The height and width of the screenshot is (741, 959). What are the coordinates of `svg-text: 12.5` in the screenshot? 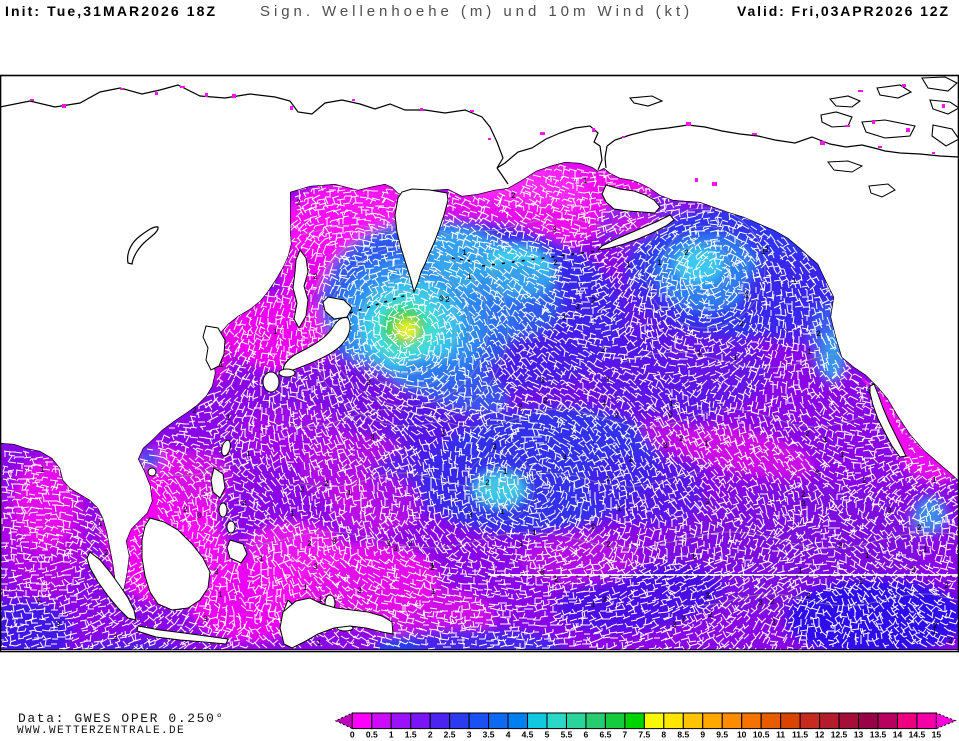 It's located at (839, 735).